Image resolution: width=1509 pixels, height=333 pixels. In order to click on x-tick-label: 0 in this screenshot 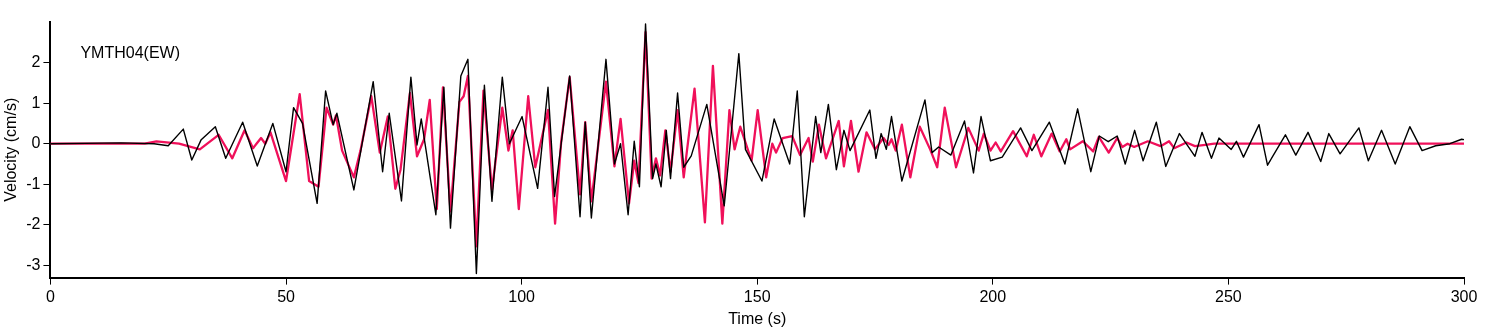, I will do `click(50, 296)`.